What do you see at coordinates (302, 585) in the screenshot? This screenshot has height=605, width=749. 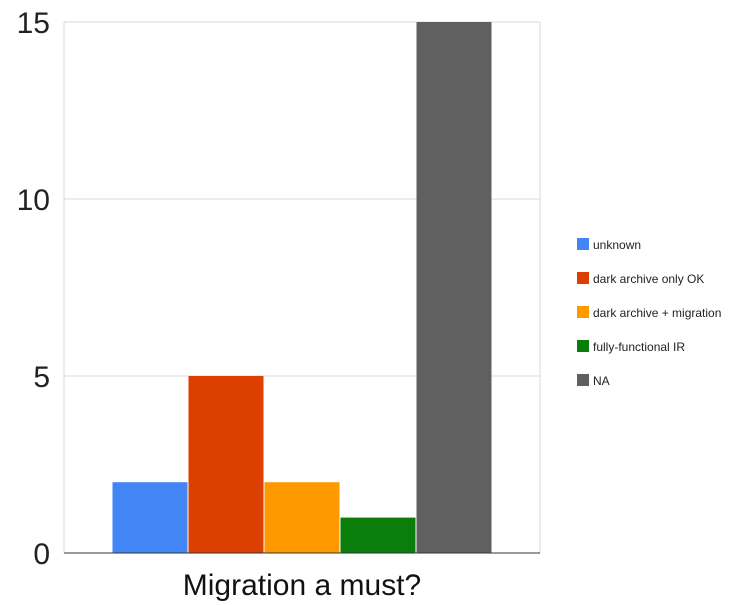 I see `x-category-label: Migration a must?` at bounding box center [302, 585].